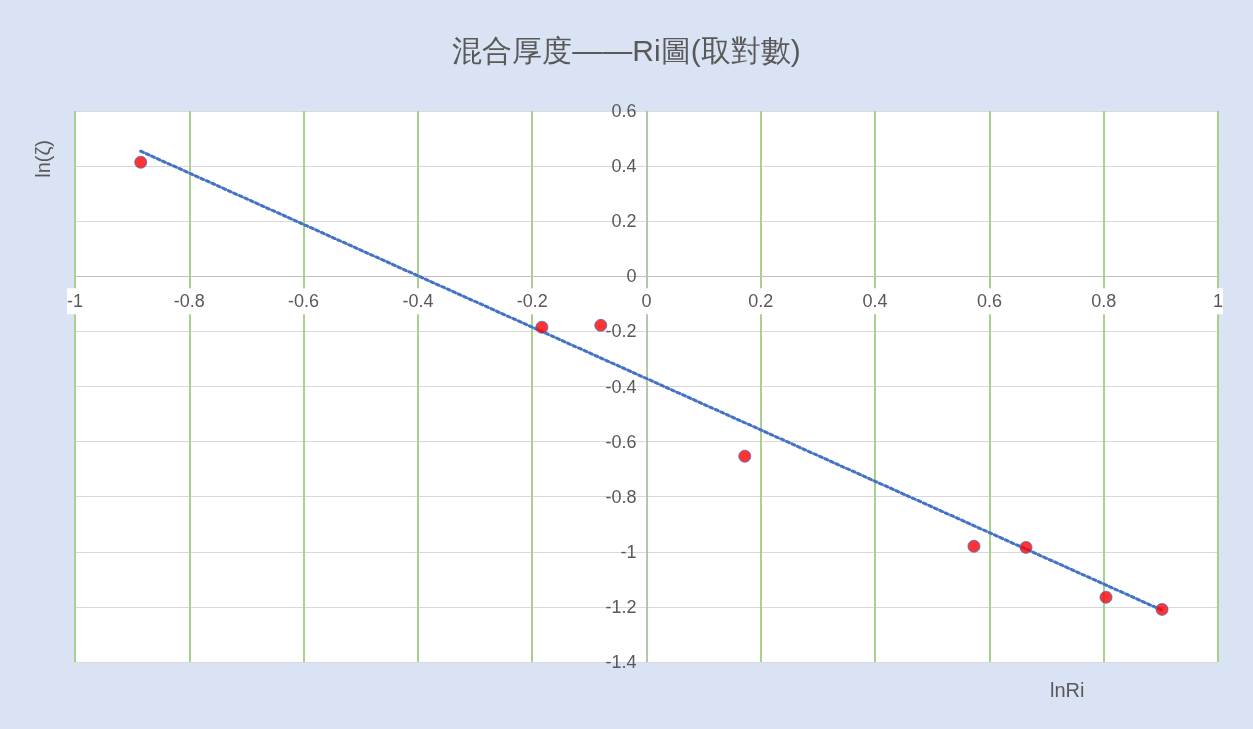 This screenshot has height=729, width=1253. What do you see at coordinates (621, 662) in the screenshot?
I see `y-tick-label: -1.4` at bounding box center [621, 662].